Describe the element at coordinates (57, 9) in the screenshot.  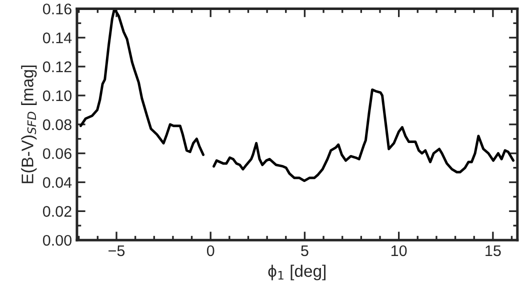
I see `y-tick-label: 0.16` at that location.